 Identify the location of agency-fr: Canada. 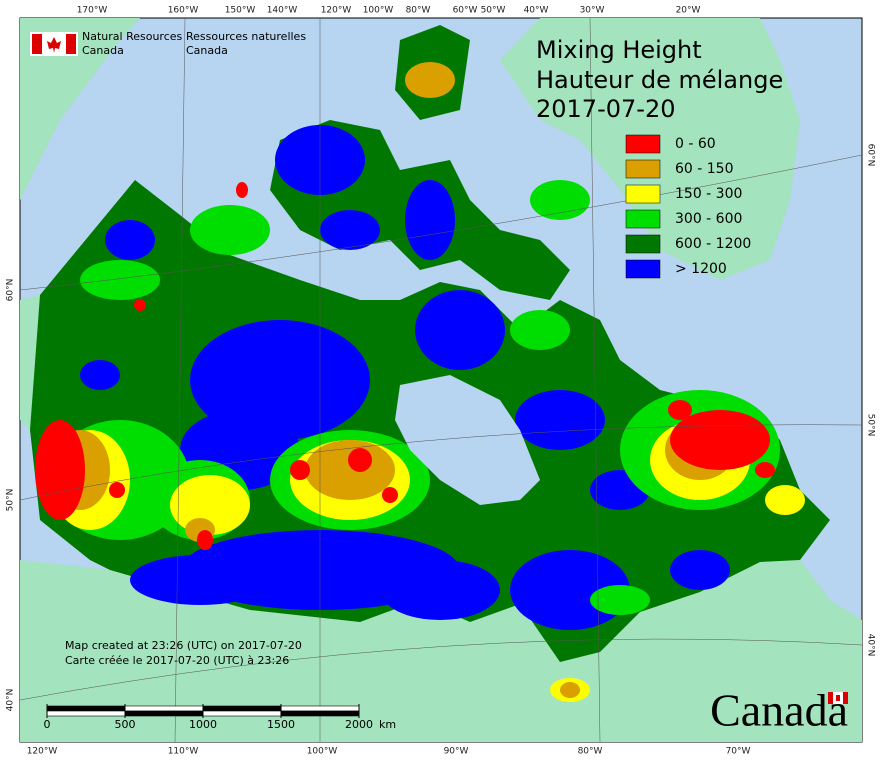
(207, 50).